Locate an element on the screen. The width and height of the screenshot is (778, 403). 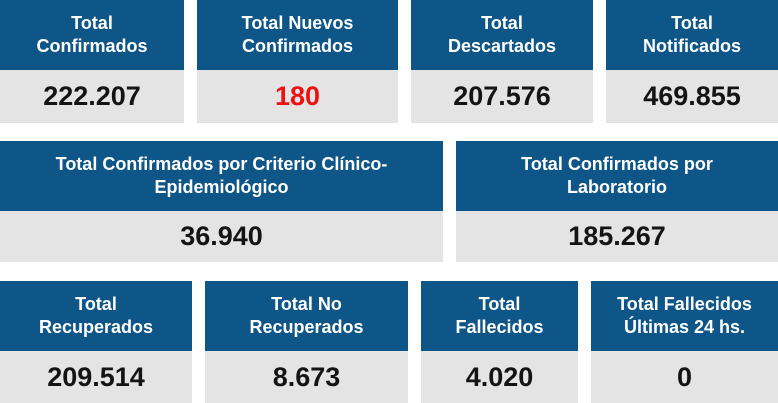
card-title: Total Confirmados is located at coordinates (92, 35).